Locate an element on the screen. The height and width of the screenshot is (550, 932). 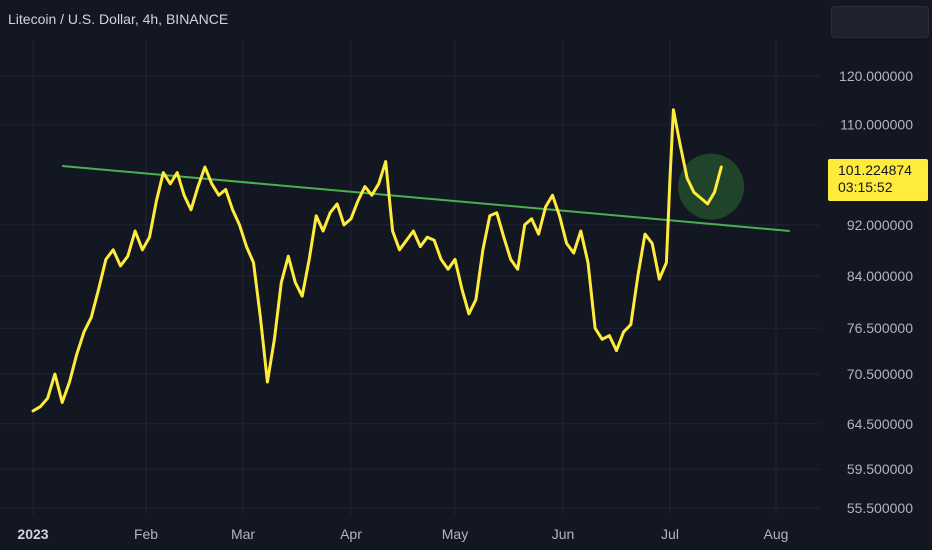
y-tick-label: 70.500000 is located at coordinates (880, 374).